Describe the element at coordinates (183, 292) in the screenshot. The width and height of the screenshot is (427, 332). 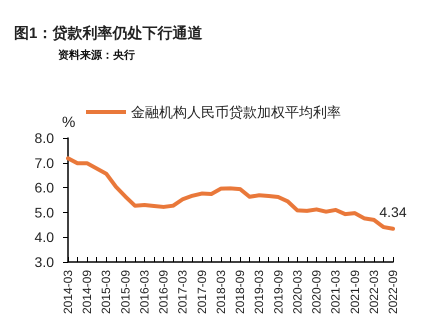
I see `x-tick-label: 2017-03` at that location.